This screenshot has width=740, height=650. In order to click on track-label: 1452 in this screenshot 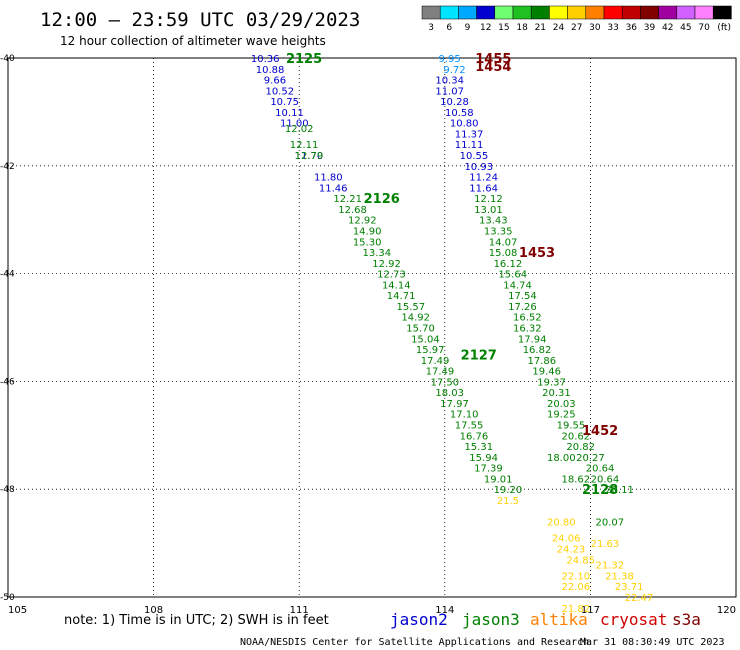, I will do `click(600, 431)`.